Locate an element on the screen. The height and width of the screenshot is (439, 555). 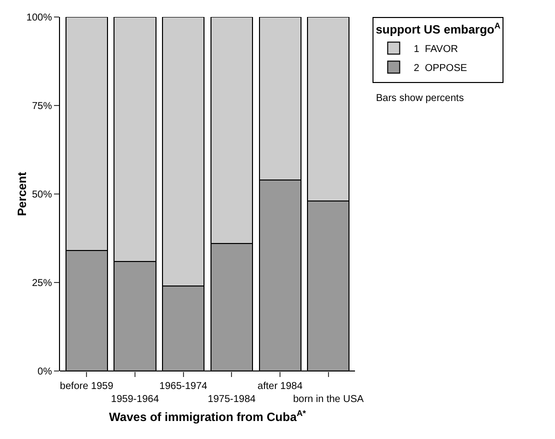
y-tick-label: 50% is located at coordinates (42, 195).